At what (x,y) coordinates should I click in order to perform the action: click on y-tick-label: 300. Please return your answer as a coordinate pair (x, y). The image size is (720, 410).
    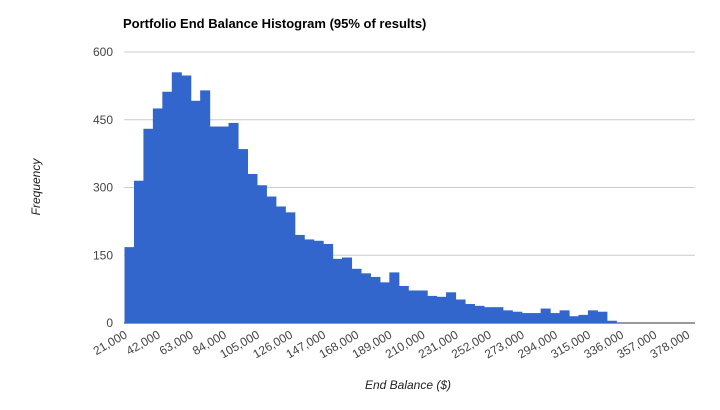
    Looking at the image, I should click on (103, 188).